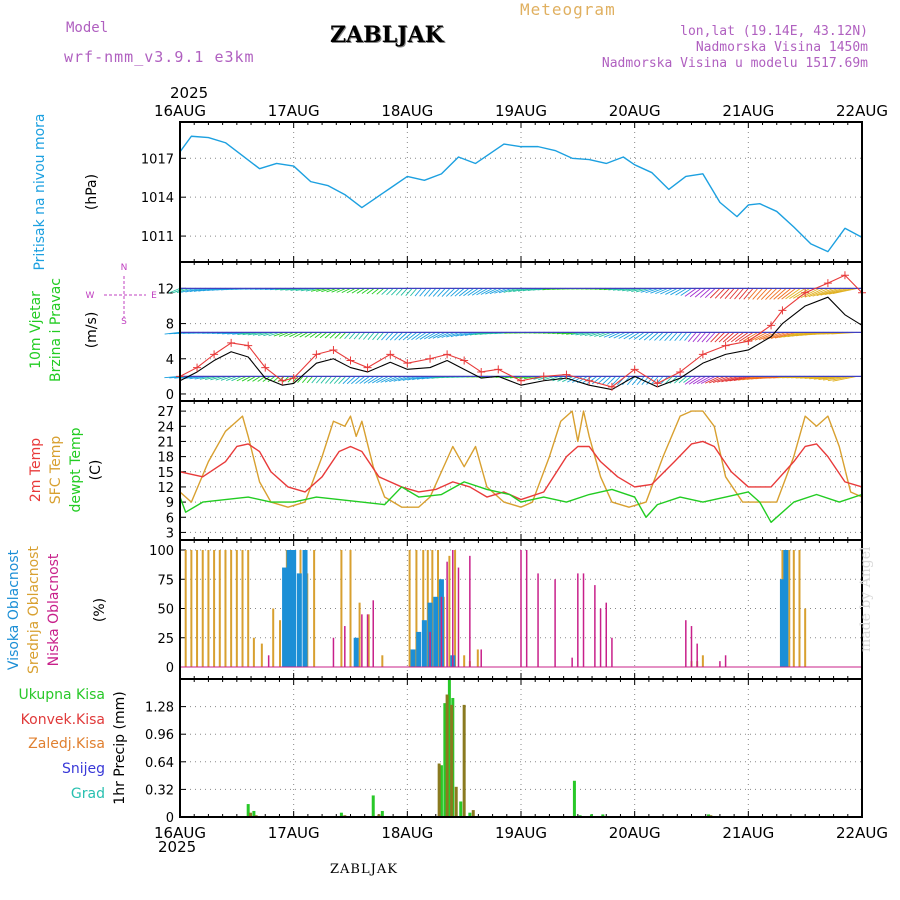  What do you see at coordinates (159, 735) in the screenshot?
I see `y-tick-label: 0.96` at bounding box center [159, 735].